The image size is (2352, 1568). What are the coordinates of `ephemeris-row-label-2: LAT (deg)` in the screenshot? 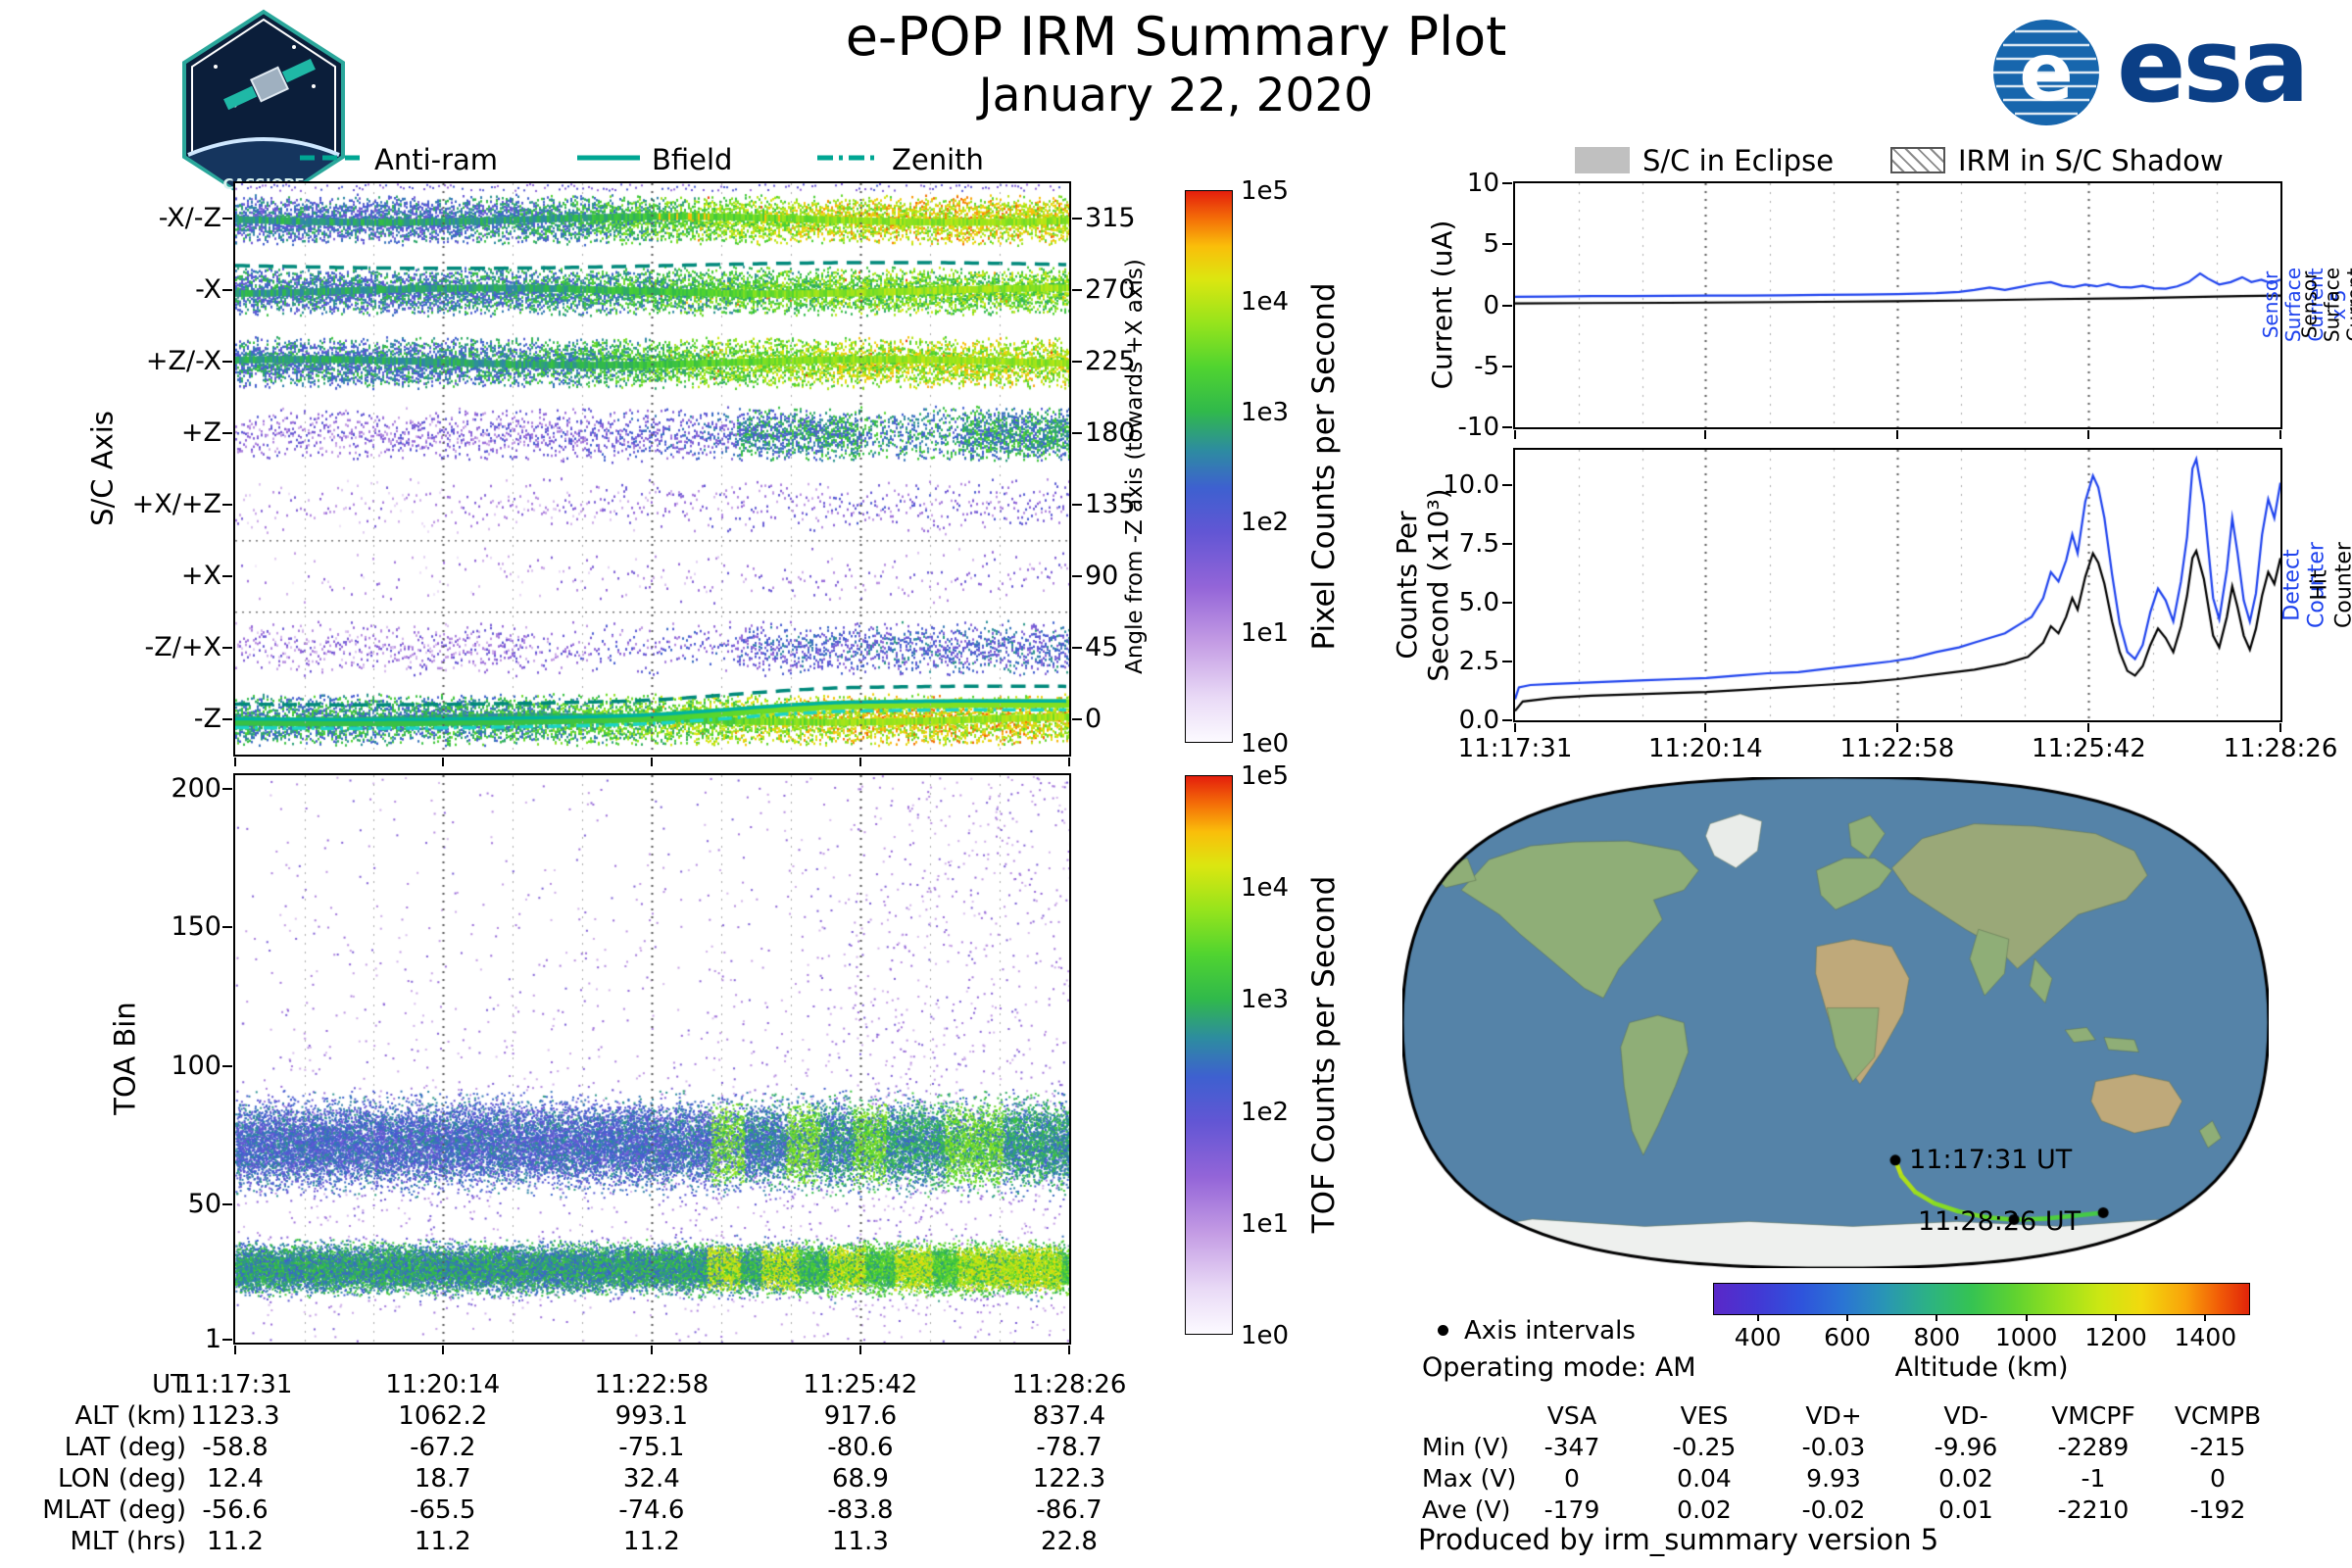 It's located at (125, 1447).